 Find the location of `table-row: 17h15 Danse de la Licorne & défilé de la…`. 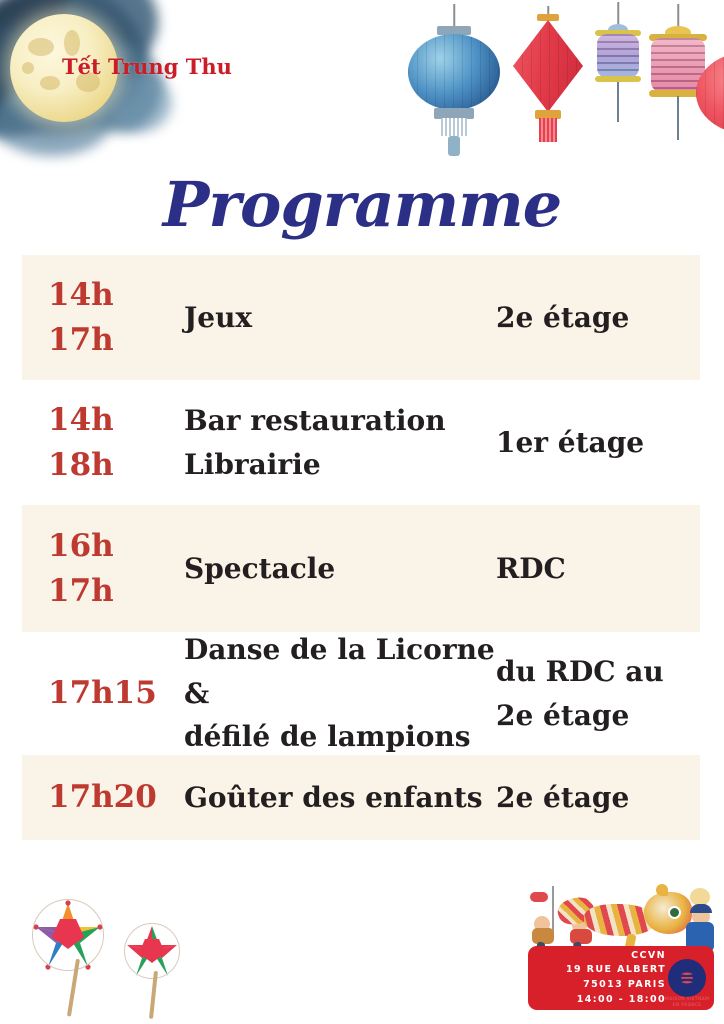

table-row: 17h15 Danse de la Licorne & défilé de la… is located at coordinates (361, 693).